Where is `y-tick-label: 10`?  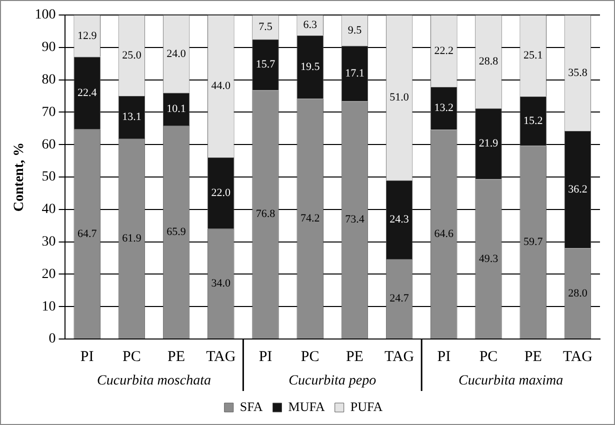
y-tick-label: 10 is located at coordinates (49, 306).